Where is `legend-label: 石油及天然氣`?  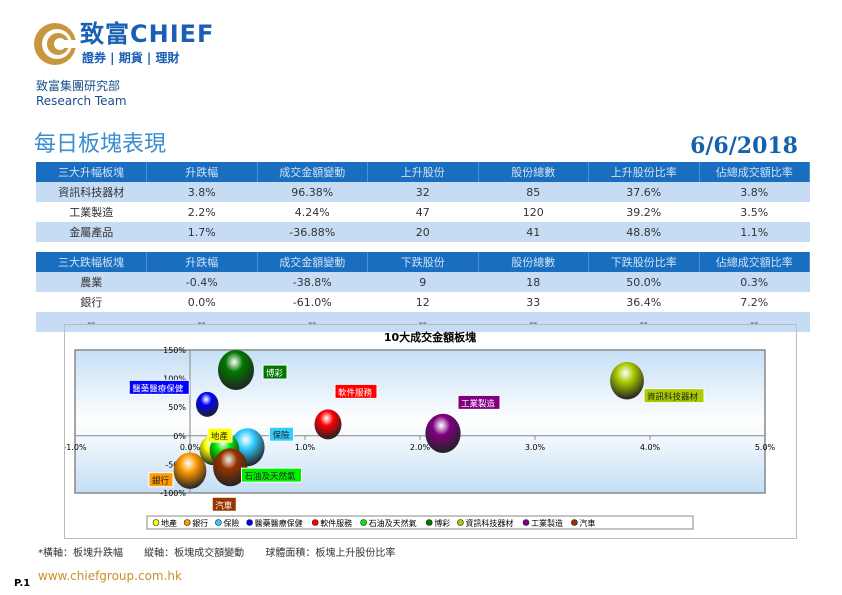
legend-label: 石油及天然氣 is located at coordinates (393, 523).